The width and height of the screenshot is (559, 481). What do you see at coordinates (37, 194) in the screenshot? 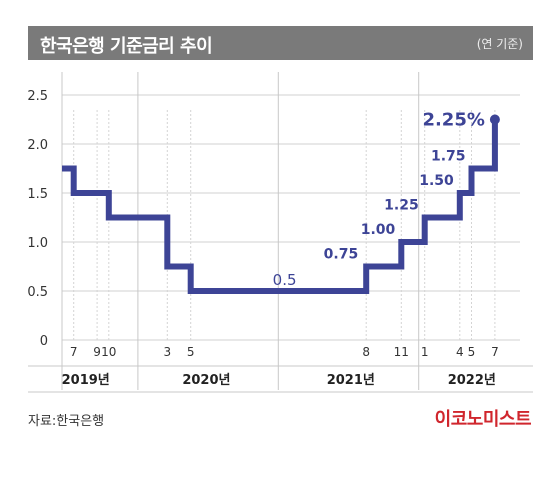
I see `y-tick-label: 1.5` at bounding box center [37, 194].